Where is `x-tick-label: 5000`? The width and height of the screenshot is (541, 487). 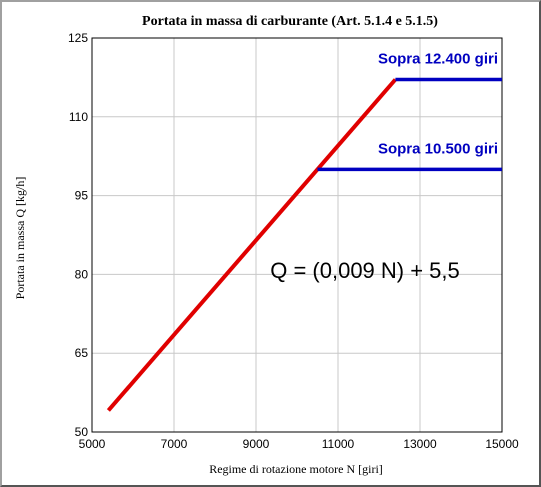
x-tick-label: 5000 is located at coordinates (92, 444).